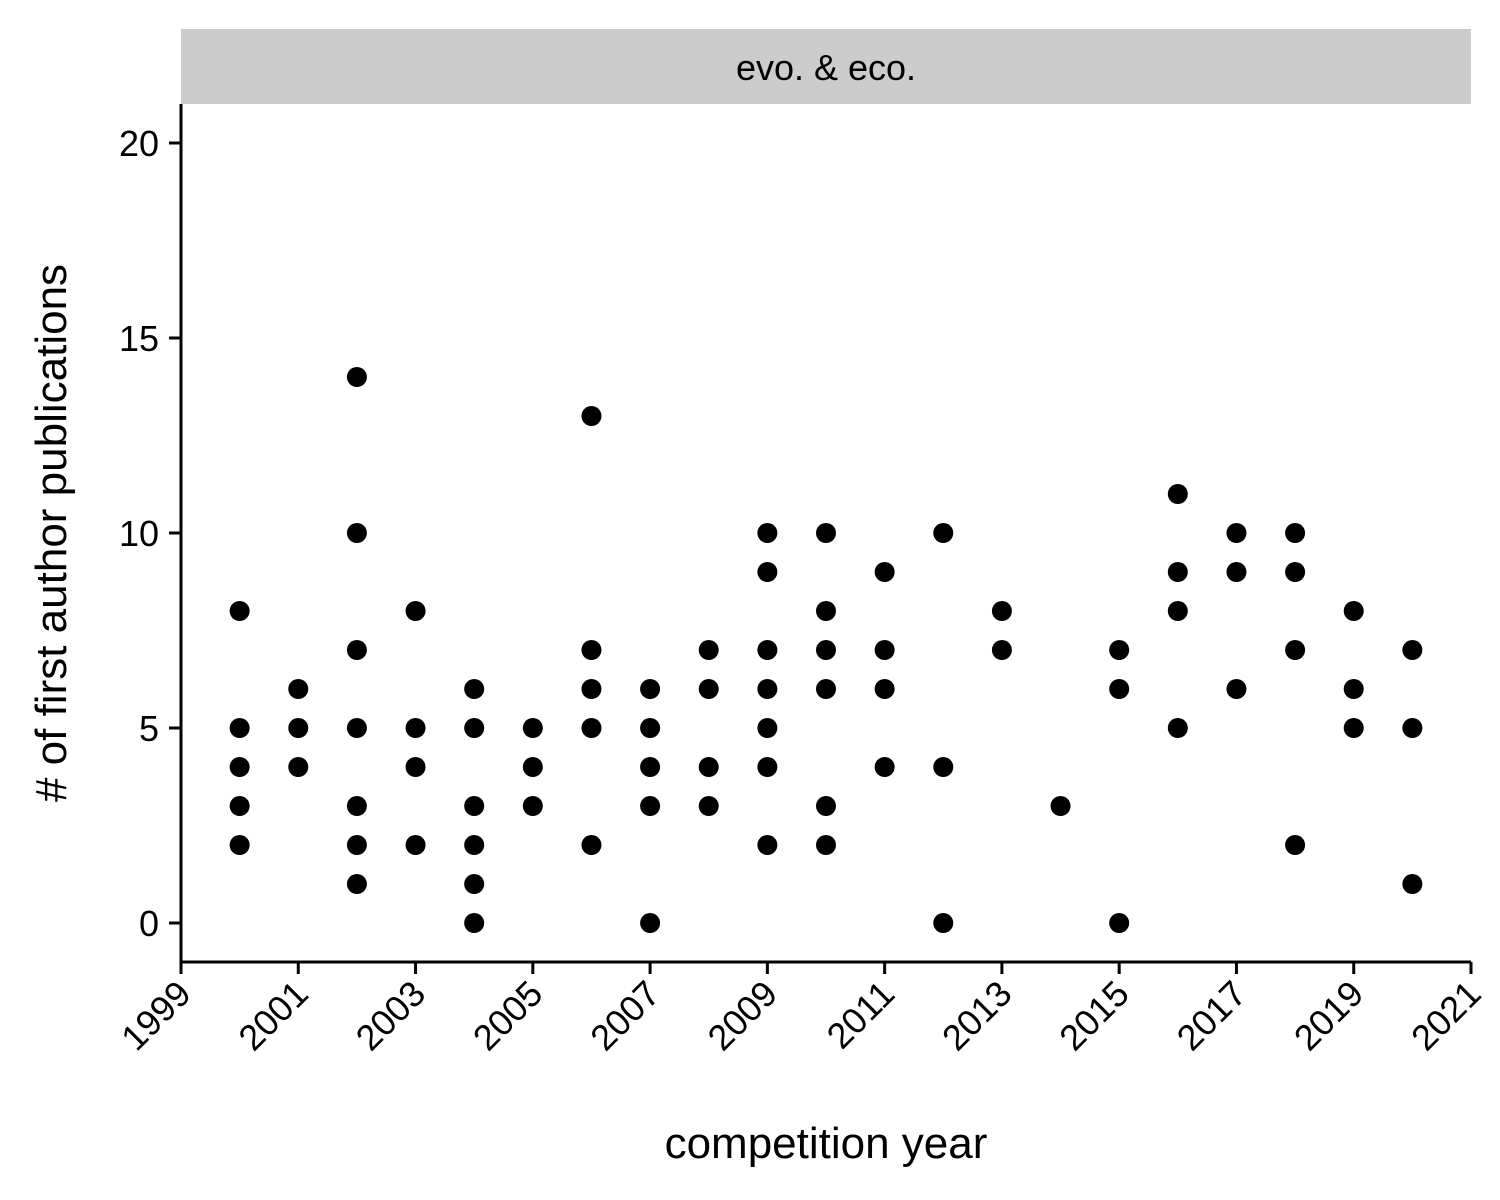  Describe the element at coordinates (391, 1016) in the screenshot. I see `x-tick-label: 2003` at that location.